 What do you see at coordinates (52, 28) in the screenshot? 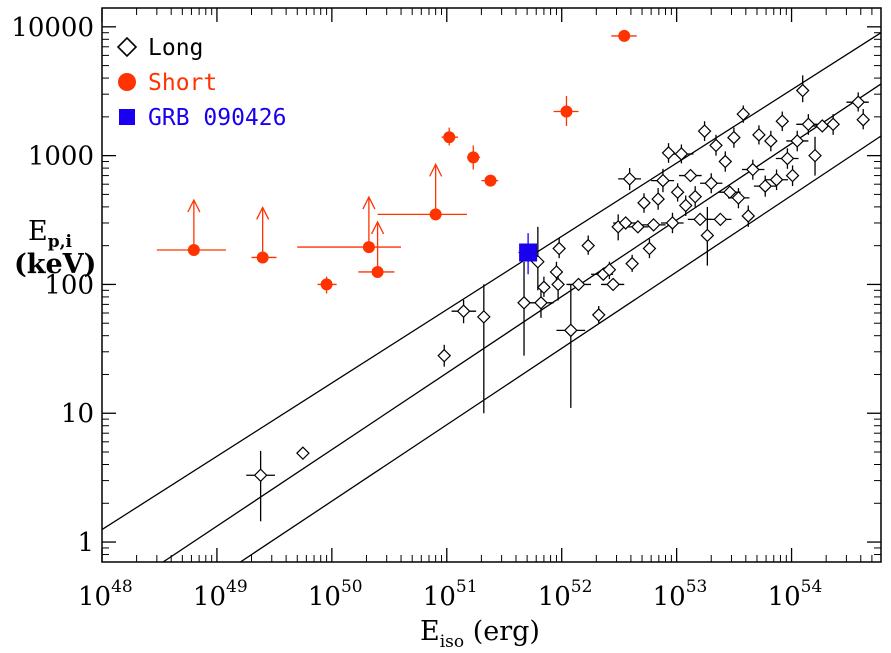
I see `y-tick-label: 10000` at bounding box center [52, 28].